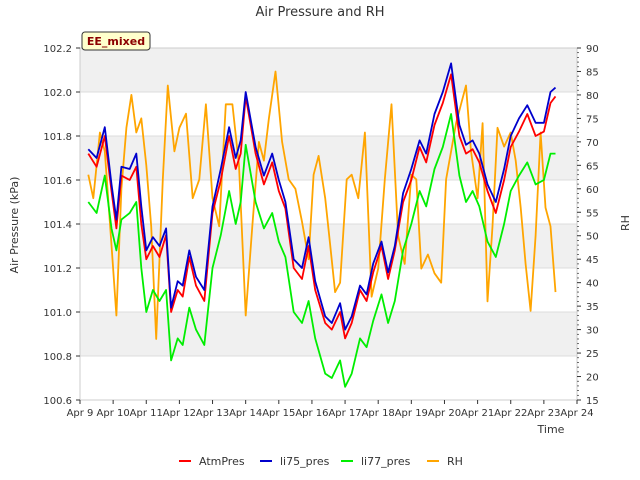  What do you see at coordinates (344, 413) in the screenshot?
I see `x-tick-label: Apr 17` at bounding box center [344, 413].